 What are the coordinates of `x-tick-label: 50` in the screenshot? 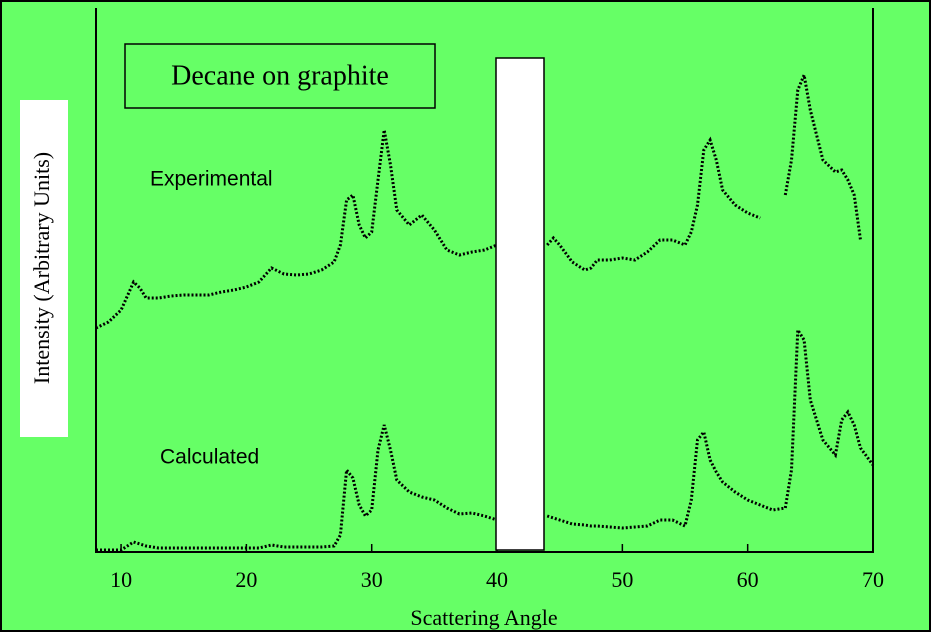 It's located at (622, 579).